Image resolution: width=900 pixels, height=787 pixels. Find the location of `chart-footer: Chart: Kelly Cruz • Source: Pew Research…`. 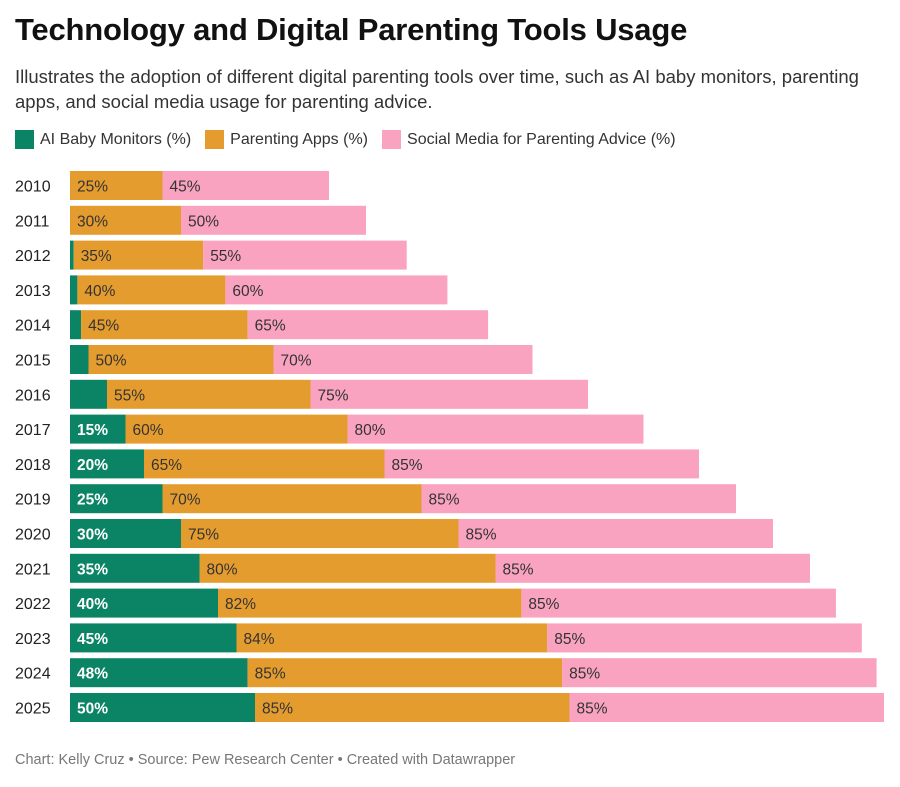

chart-footer: Chart: Kelly Cruz • Source: Pew Research… is located at coordinates (265, 760).